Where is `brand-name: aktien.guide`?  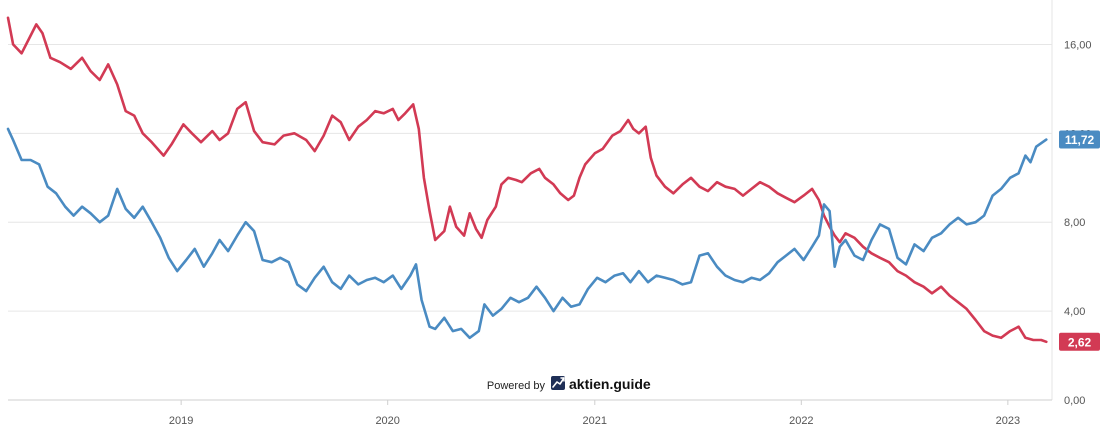 brand-name: aktien.guide is located at coordinates (610, 384).